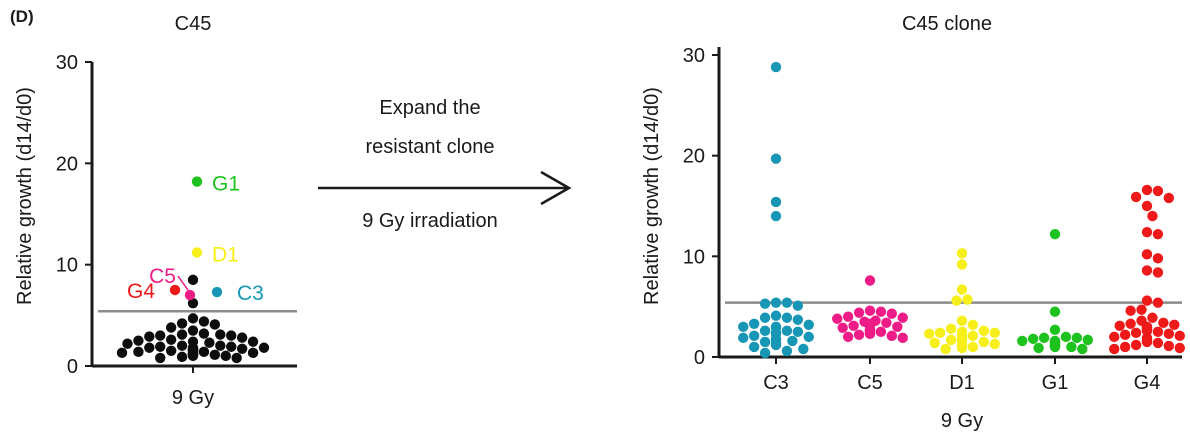 The height and width of the screenshot is (439, 1190). Describe the element at coordinates (694, 157) in the screenshot. I see `right-y-tick-label: 20` at that location.